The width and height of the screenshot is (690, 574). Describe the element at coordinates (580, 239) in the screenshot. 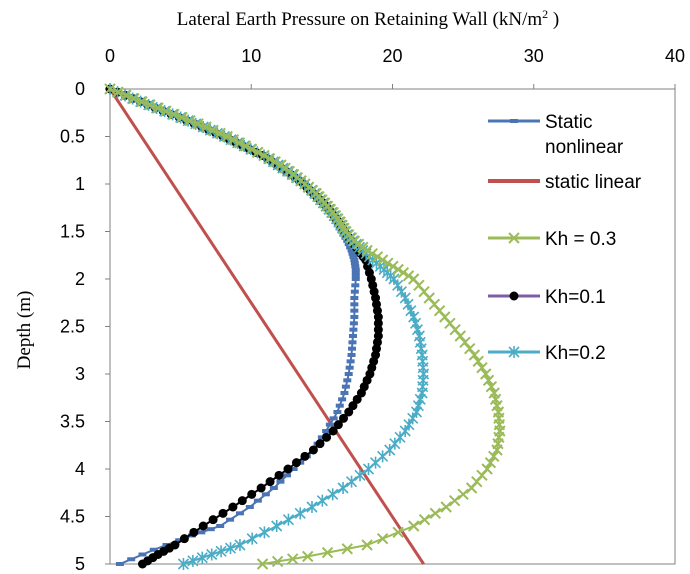

I see `legend-label: Kh = 0.3` at that location.